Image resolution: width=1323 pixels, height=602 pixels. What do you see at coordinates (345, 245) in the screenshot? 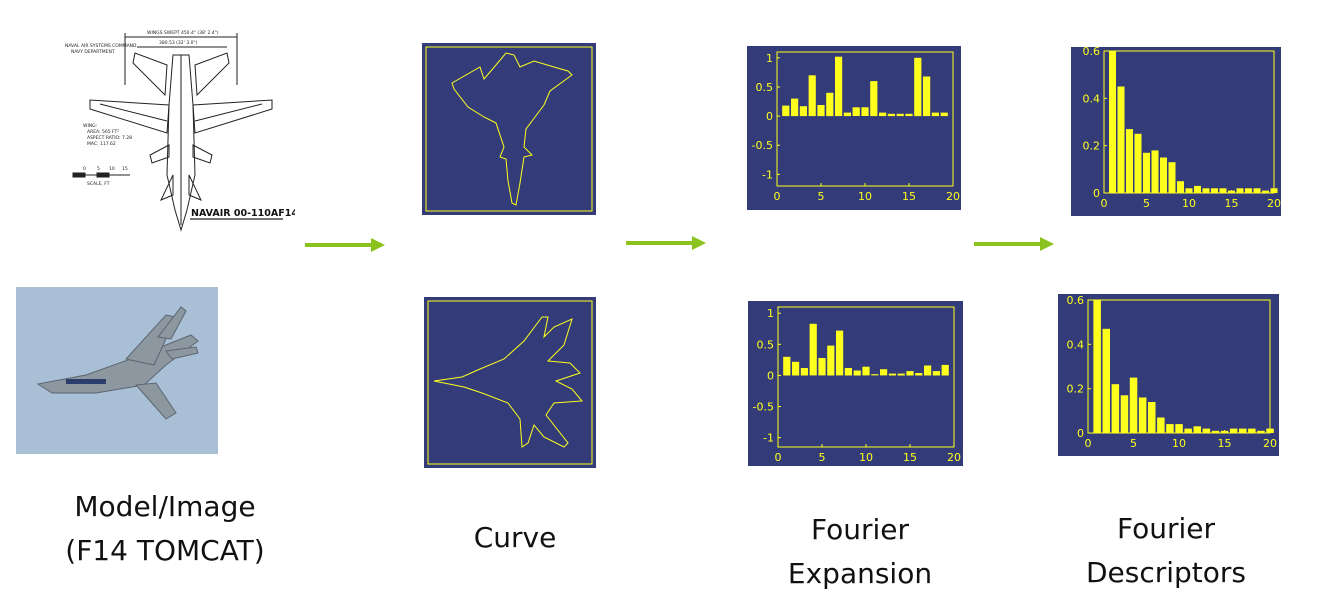
I see `arrow-model-to-curve` at bounding box center [345, 245].